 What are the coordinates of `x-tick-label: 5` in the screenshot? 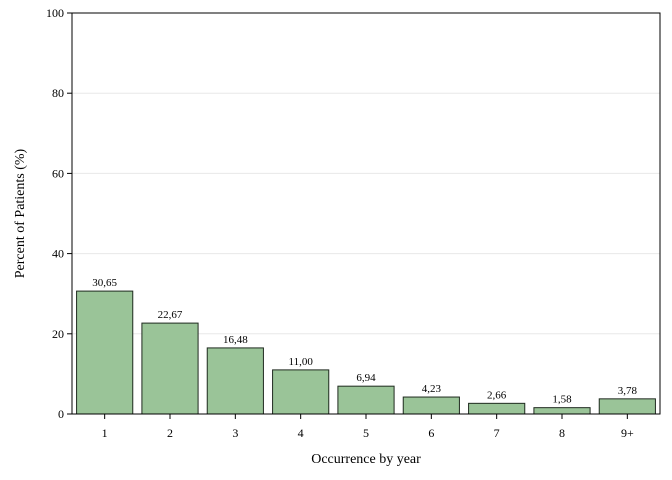 It's located at (366, 433).